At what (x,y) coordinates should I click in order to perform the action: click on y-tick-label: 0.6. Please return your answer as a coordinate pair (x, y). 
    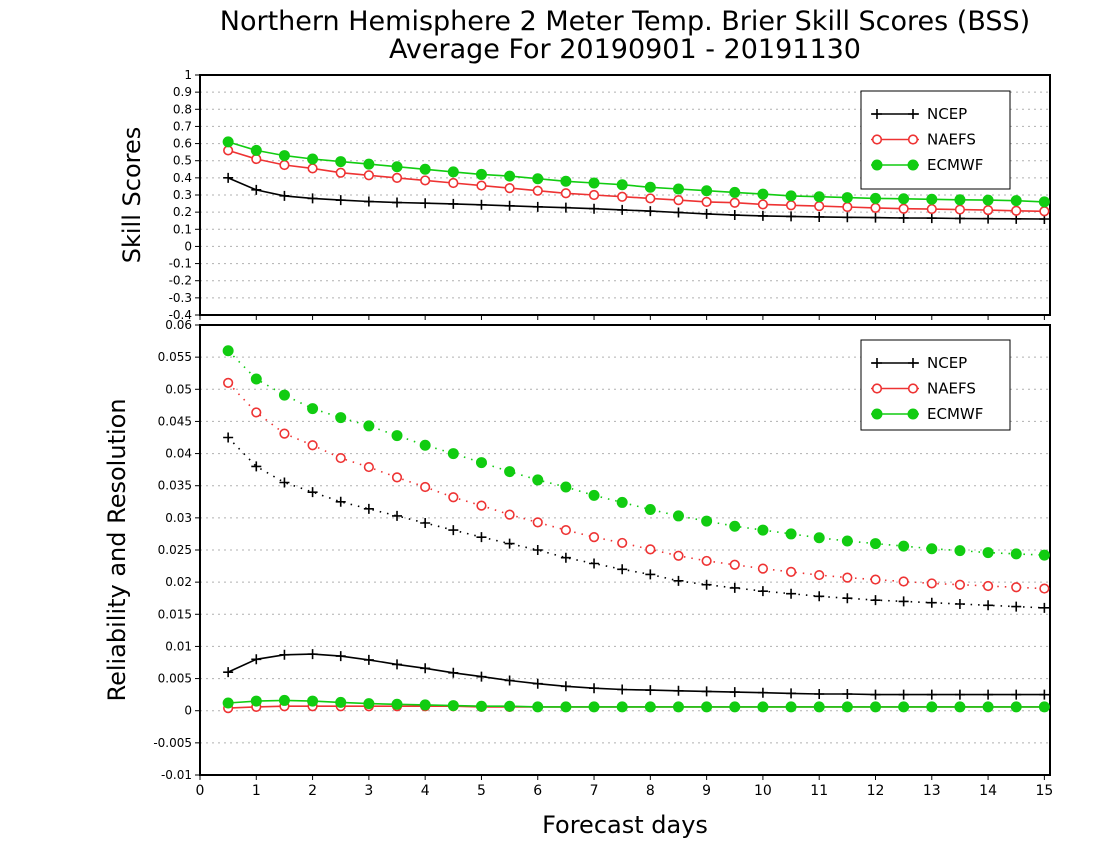
    Looking at the image, I should click on (182, 144).